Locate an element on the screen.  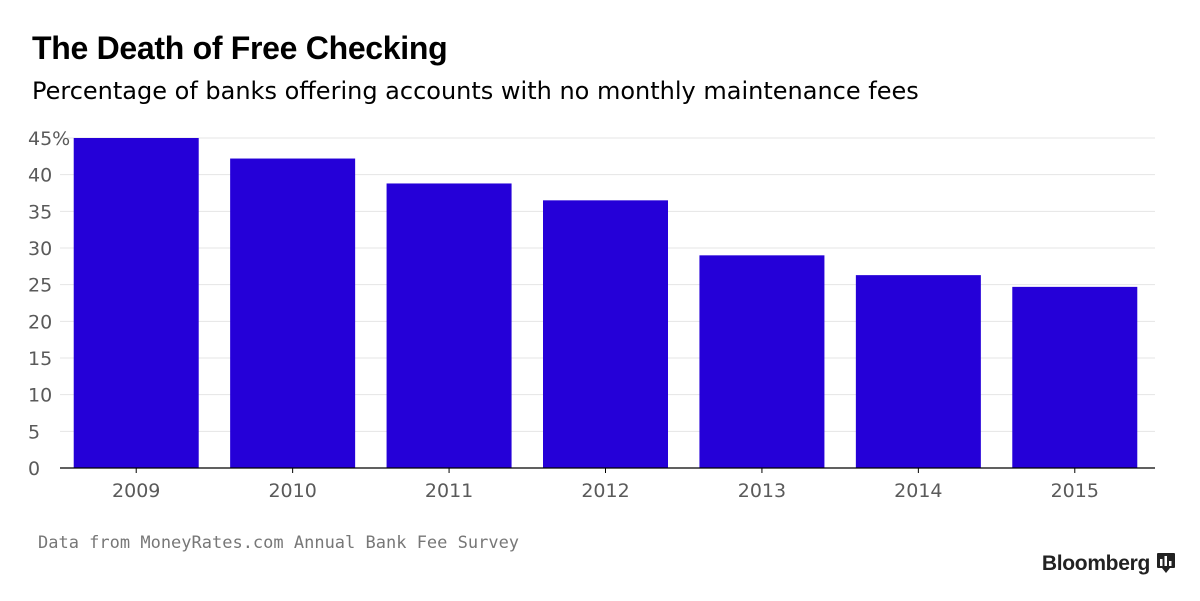
bar-2011 is located at coordinates (449, 325).